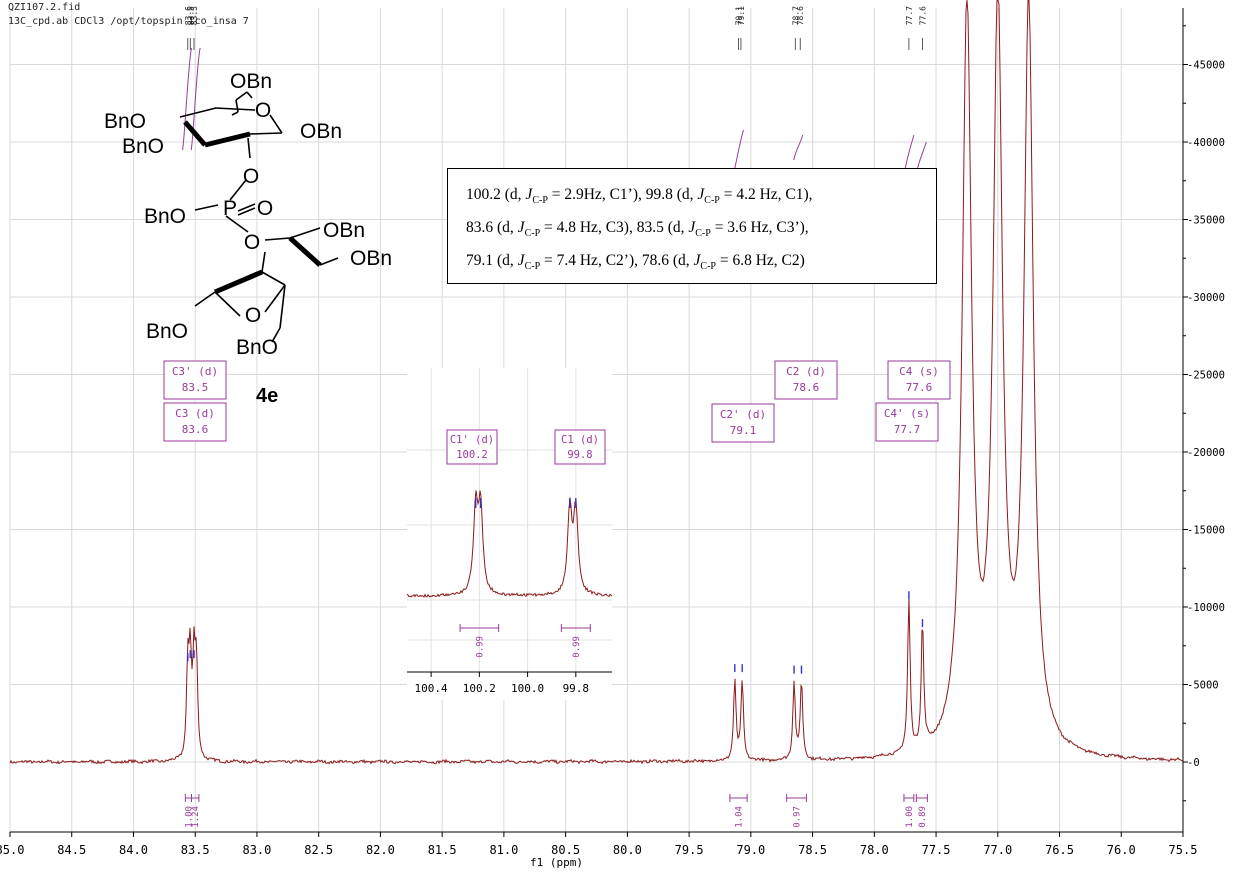 This screenshot has height=884, width=1237. What do you see at coordinates (527, 688) in the screenshot?
I see `inset-x-tick-label: 100.0` at bounding box center [527, 688].